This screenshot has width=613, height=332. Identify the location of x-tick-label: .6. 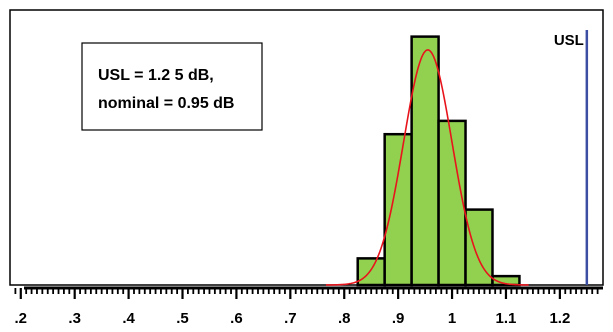
(236, 318).